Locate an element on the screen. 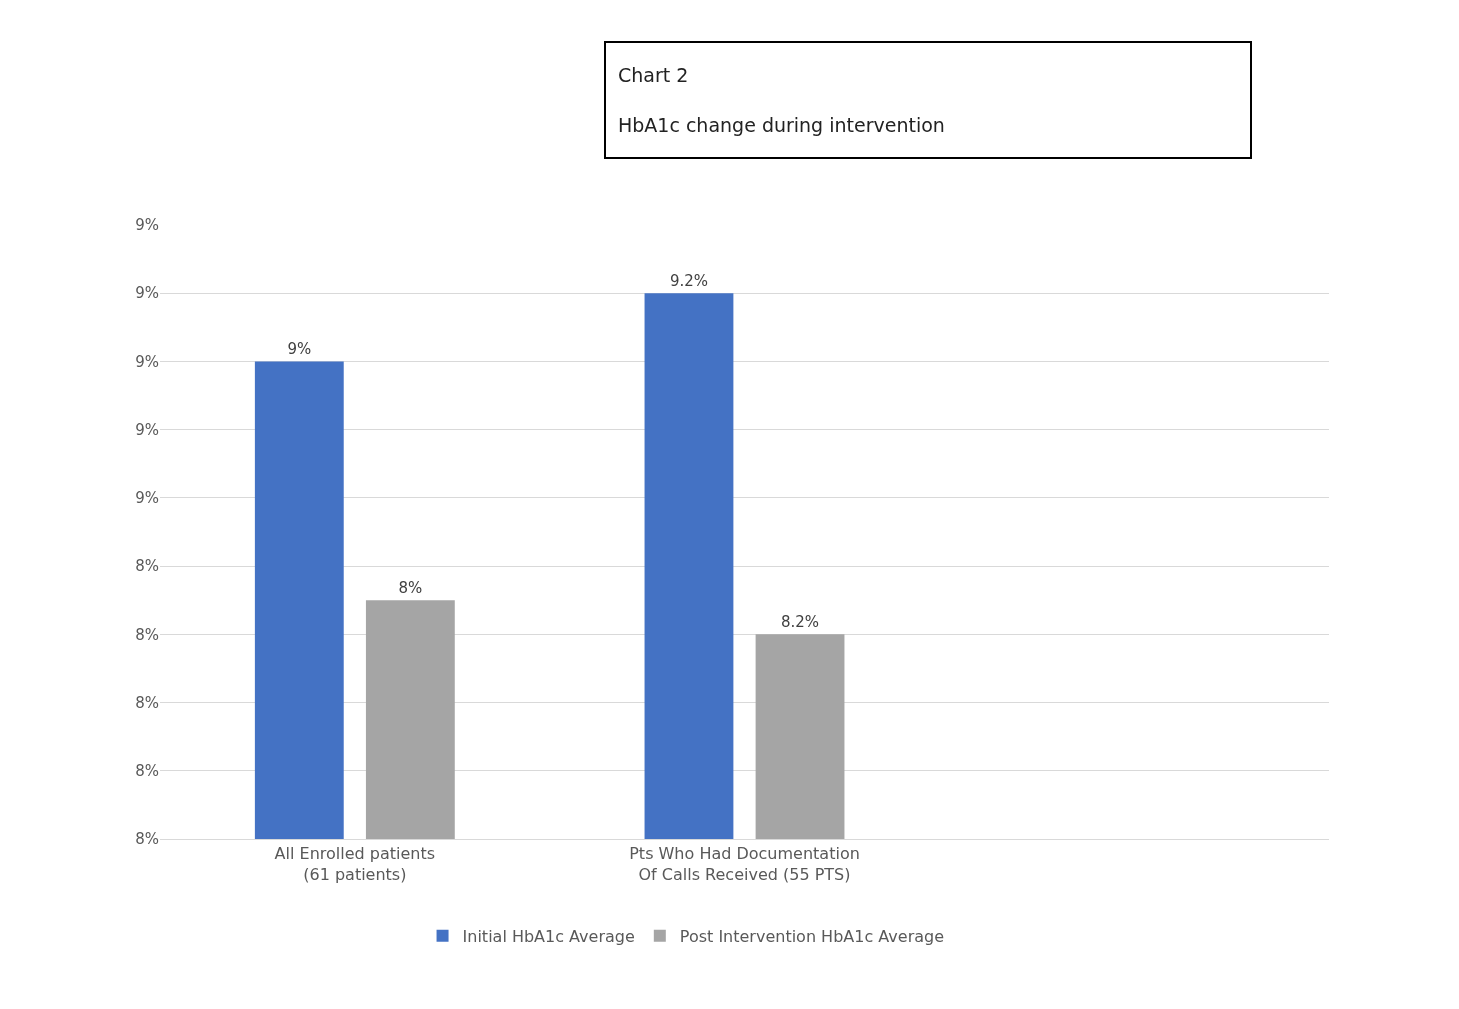 This screenshot has height=1009, width=1459. data-label: 8.2% is located at coordinates (800, 622).